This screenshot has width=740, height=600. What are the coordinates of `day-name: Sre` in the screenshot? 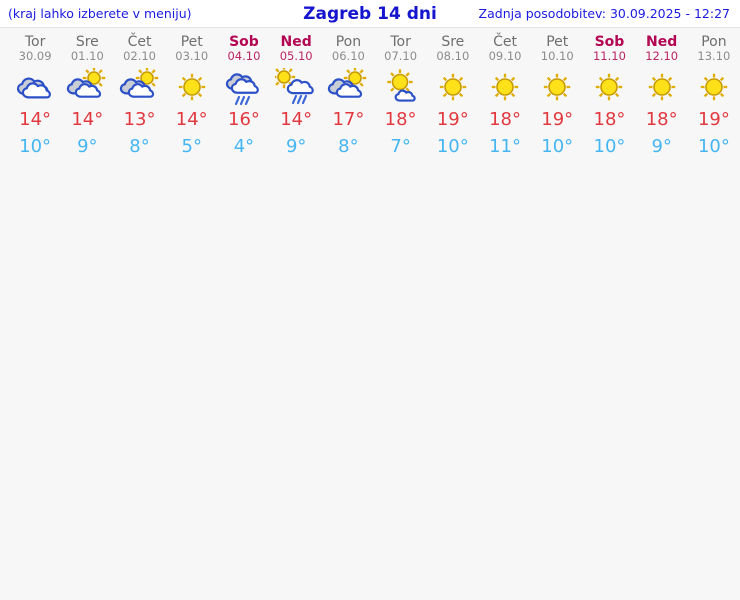 It's located at (453, 42).